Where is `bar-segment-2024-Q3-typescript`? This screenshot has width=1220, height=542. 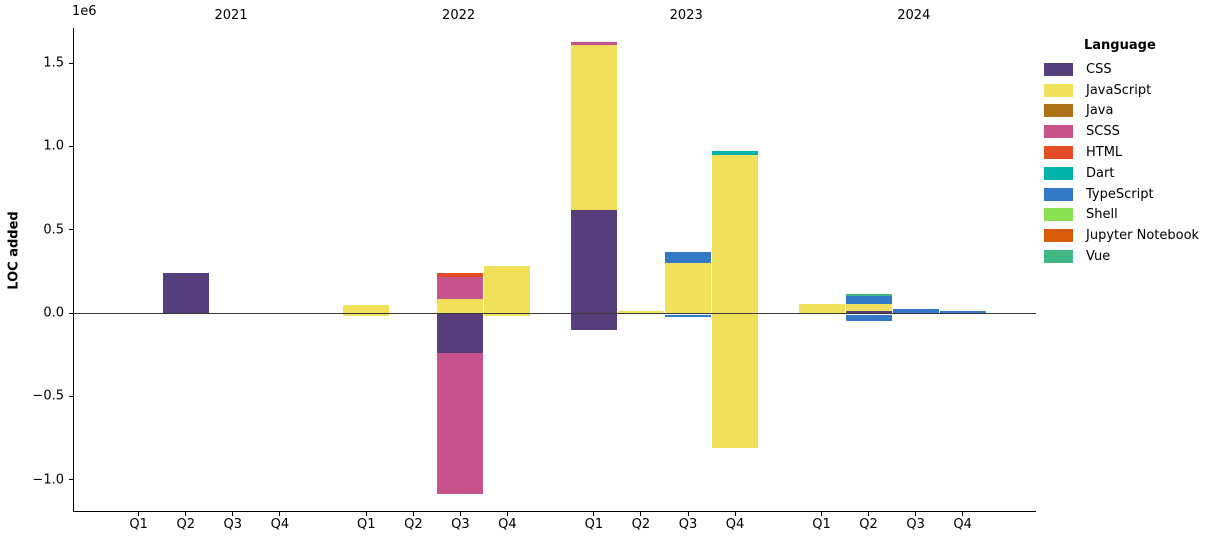 bar-segment-2024-Q3-typescript is located at coordinates (915, 310).